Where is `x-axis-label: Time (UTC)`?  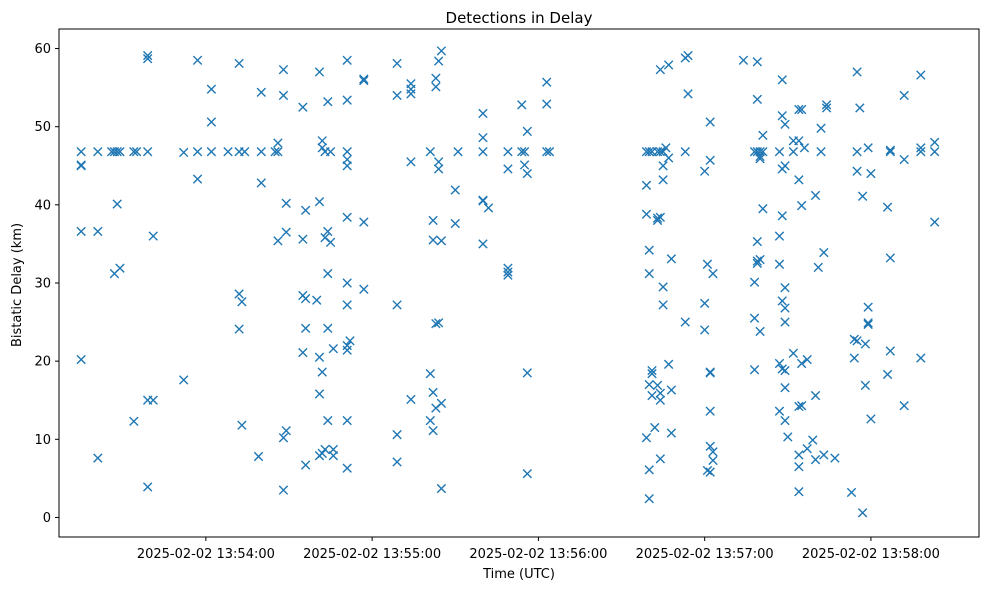
x-axis-label: Time (UTC) is located at coordinates (518, 574).